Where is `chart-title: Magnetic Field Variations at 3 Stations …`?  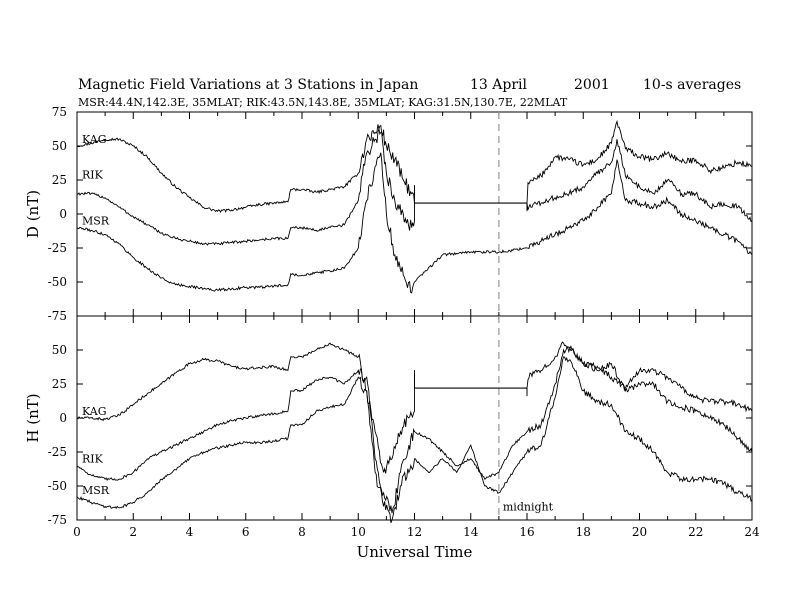
chart-title: Magnetic Field Variations at 3 Stations … is located at coordinates (248, 85).